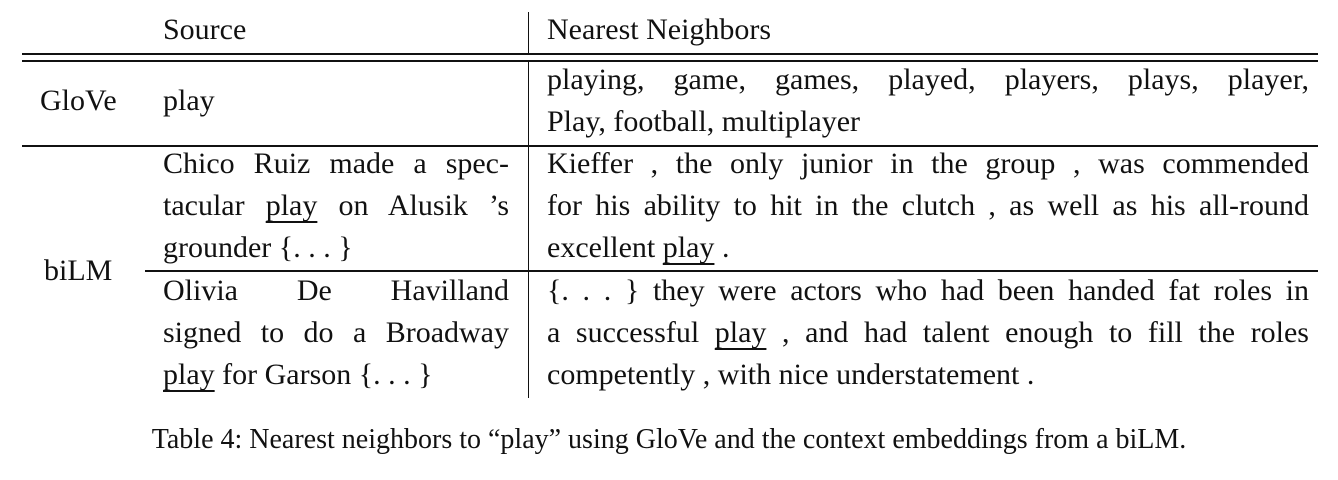 Image resolution: width=1338 pixels, height=480 pixels. What do you see at coordinates (638, 247) in the screenshot?
I see `bilm-row1-neighbor-line-3: excellent play .` at bounding box center [638, 247].